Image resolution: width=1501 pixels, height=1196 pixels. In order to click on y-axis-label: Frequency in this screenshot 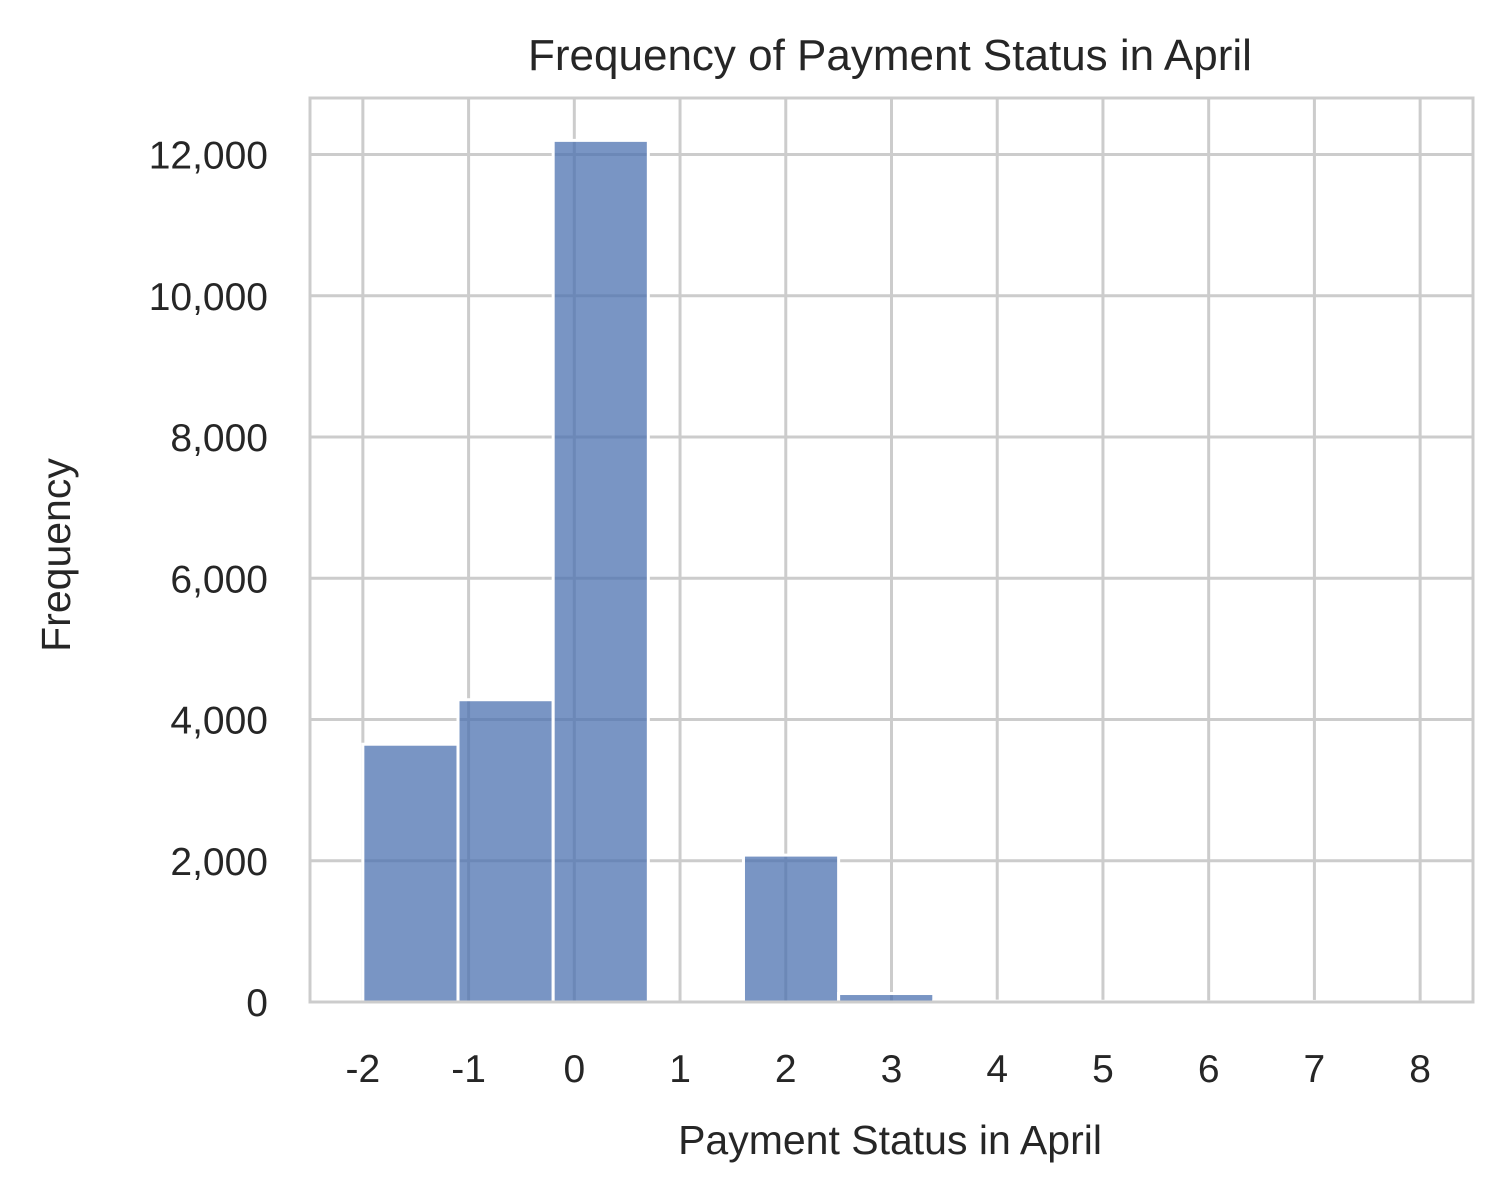, I will do `click(56, 555)`.